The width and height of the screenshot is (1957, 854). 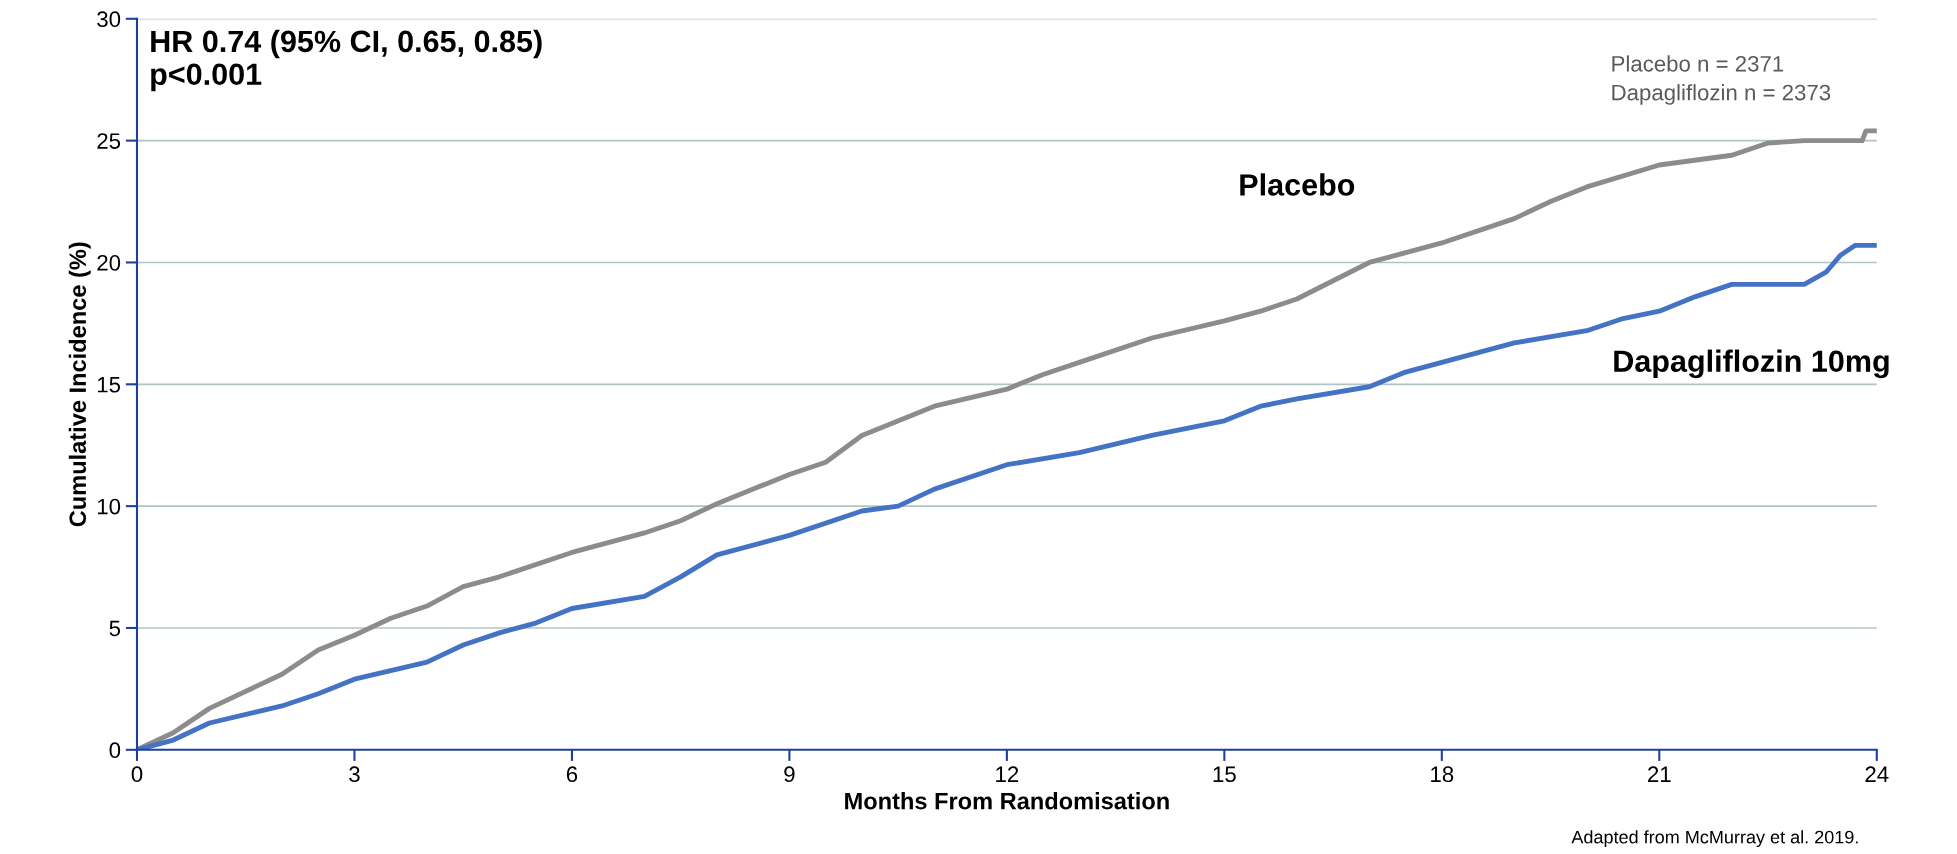 I want to click on y-tick-label: 30, so click(x=109, y=19).